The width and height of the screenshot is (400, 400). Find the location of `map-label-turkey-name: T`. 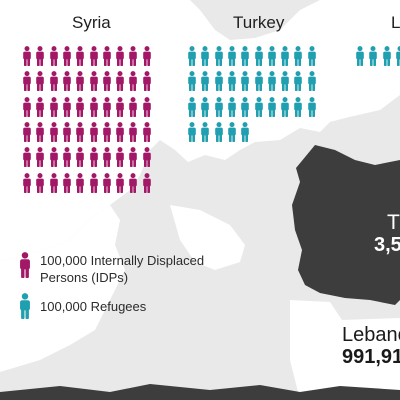

map-label-turkey-name: T is located at coordinates (393, 222).